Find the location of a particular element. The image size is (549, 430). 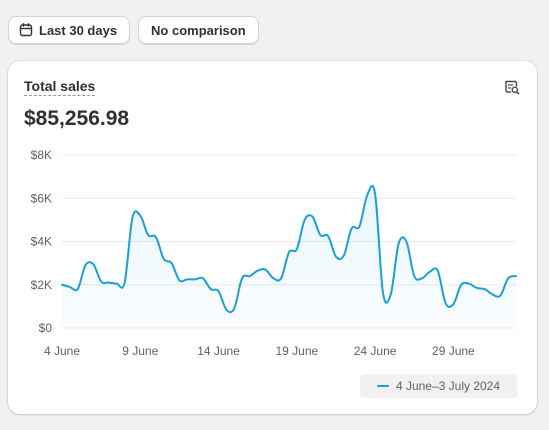

legend-swatch is located at coordinates (382, 386).